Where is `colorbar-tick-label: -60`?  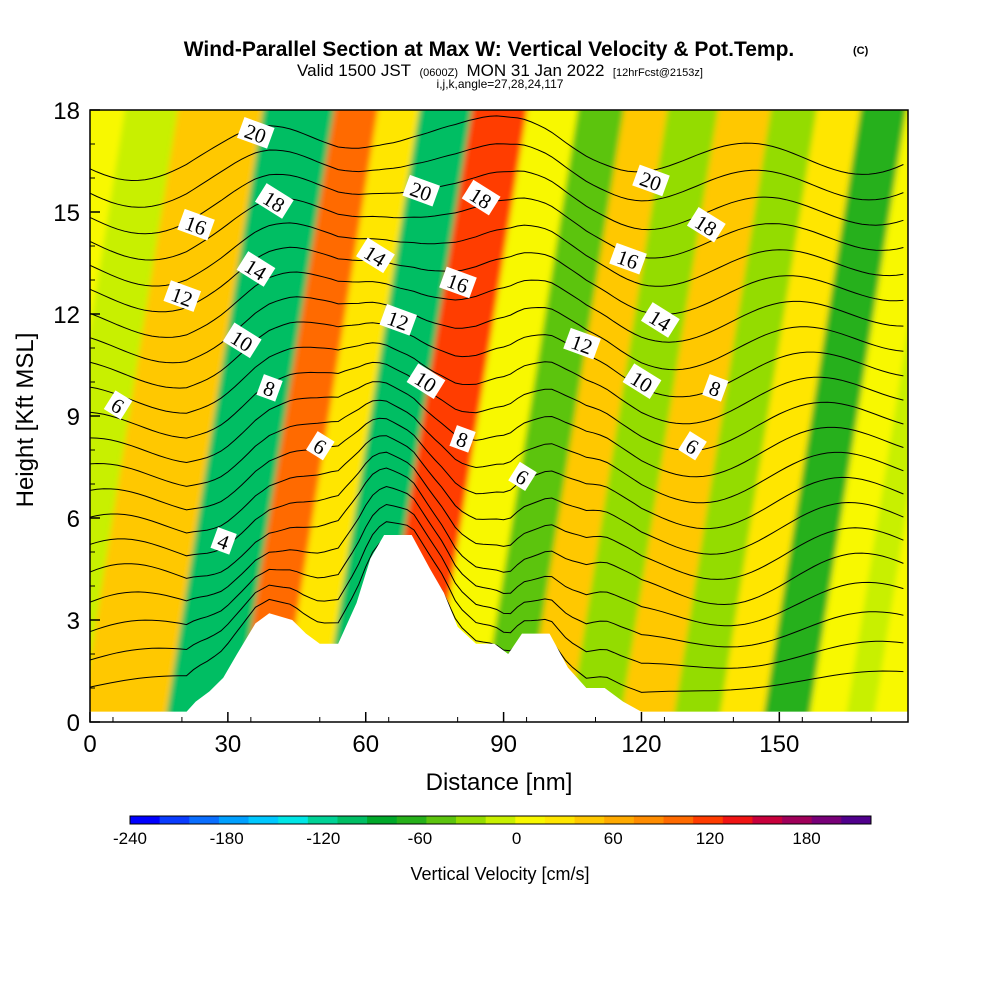 colorbar-tick-label: -60 is located at coordinates (420, 838).